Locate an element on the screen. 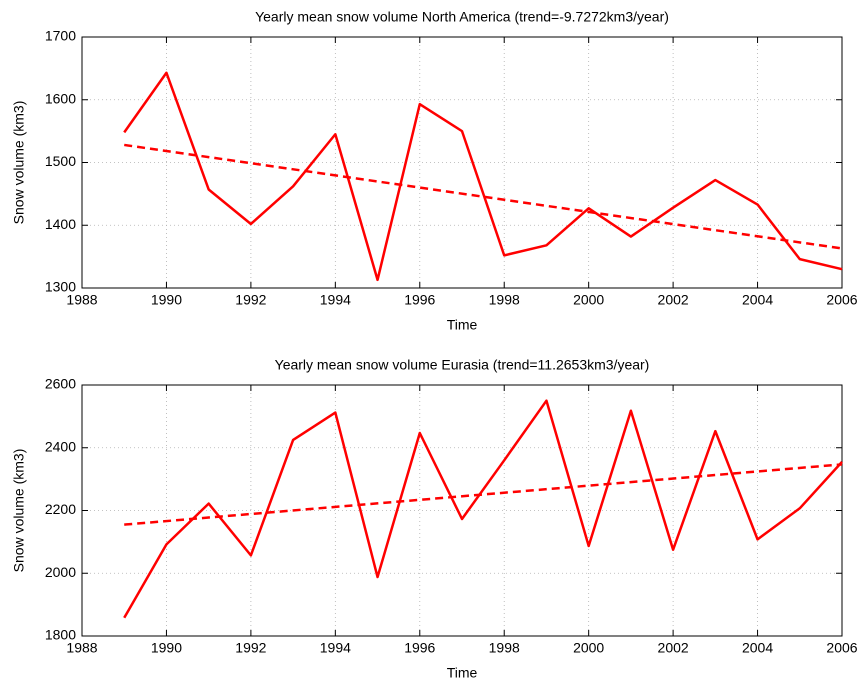 The height and width of the screenshot is (684, 864). y-tick-label: 1600 is located at coordinates (60, 98).